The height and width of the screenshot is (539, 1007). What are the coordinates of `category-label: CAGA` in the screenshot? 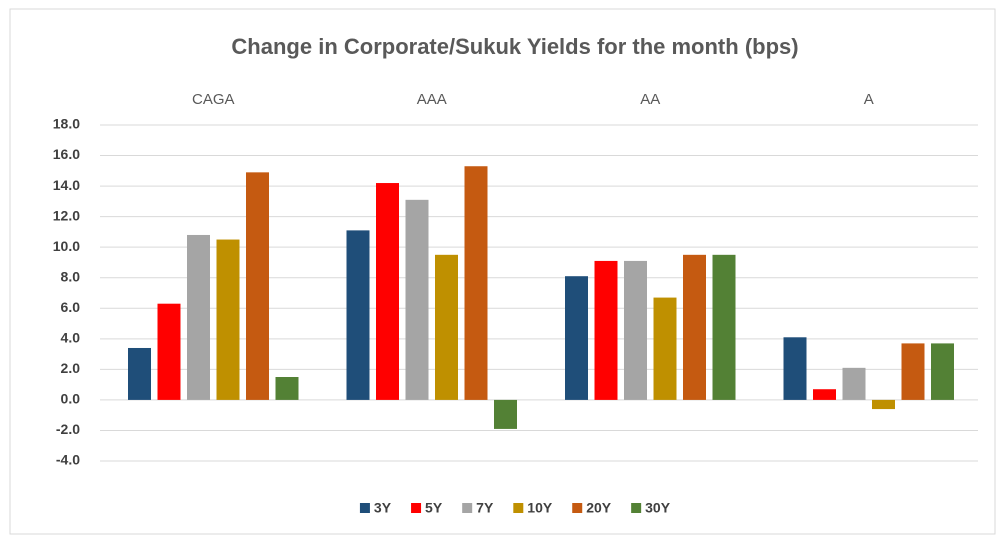 It's located at (213, 99).